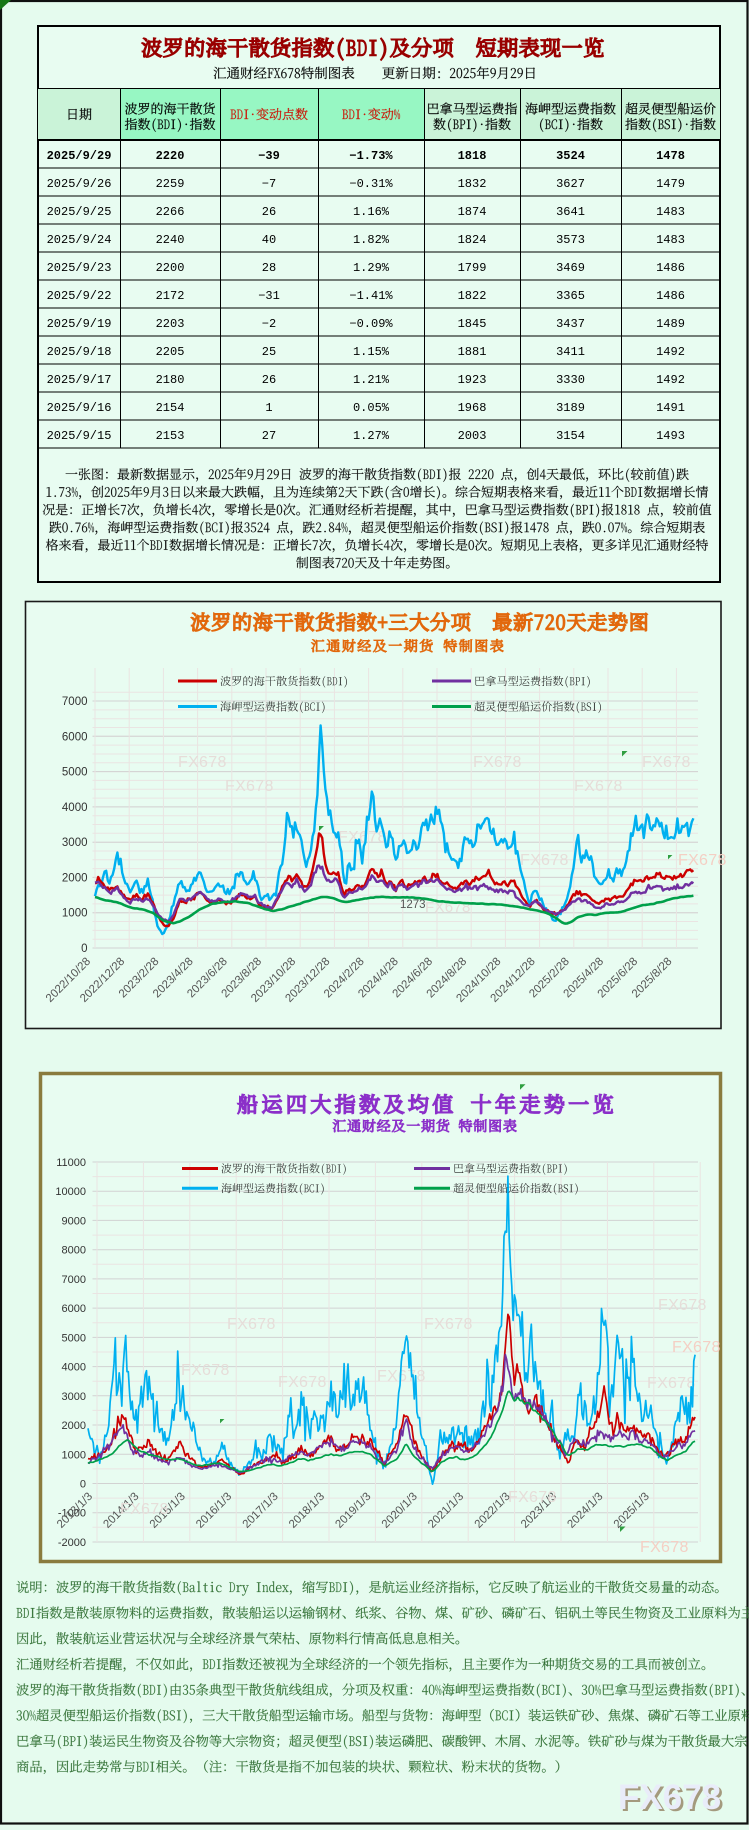  What do you see at coordinates (170, 324) in the screenshot?
I see `svg-text: 2203` at bounding box center [170, 324].